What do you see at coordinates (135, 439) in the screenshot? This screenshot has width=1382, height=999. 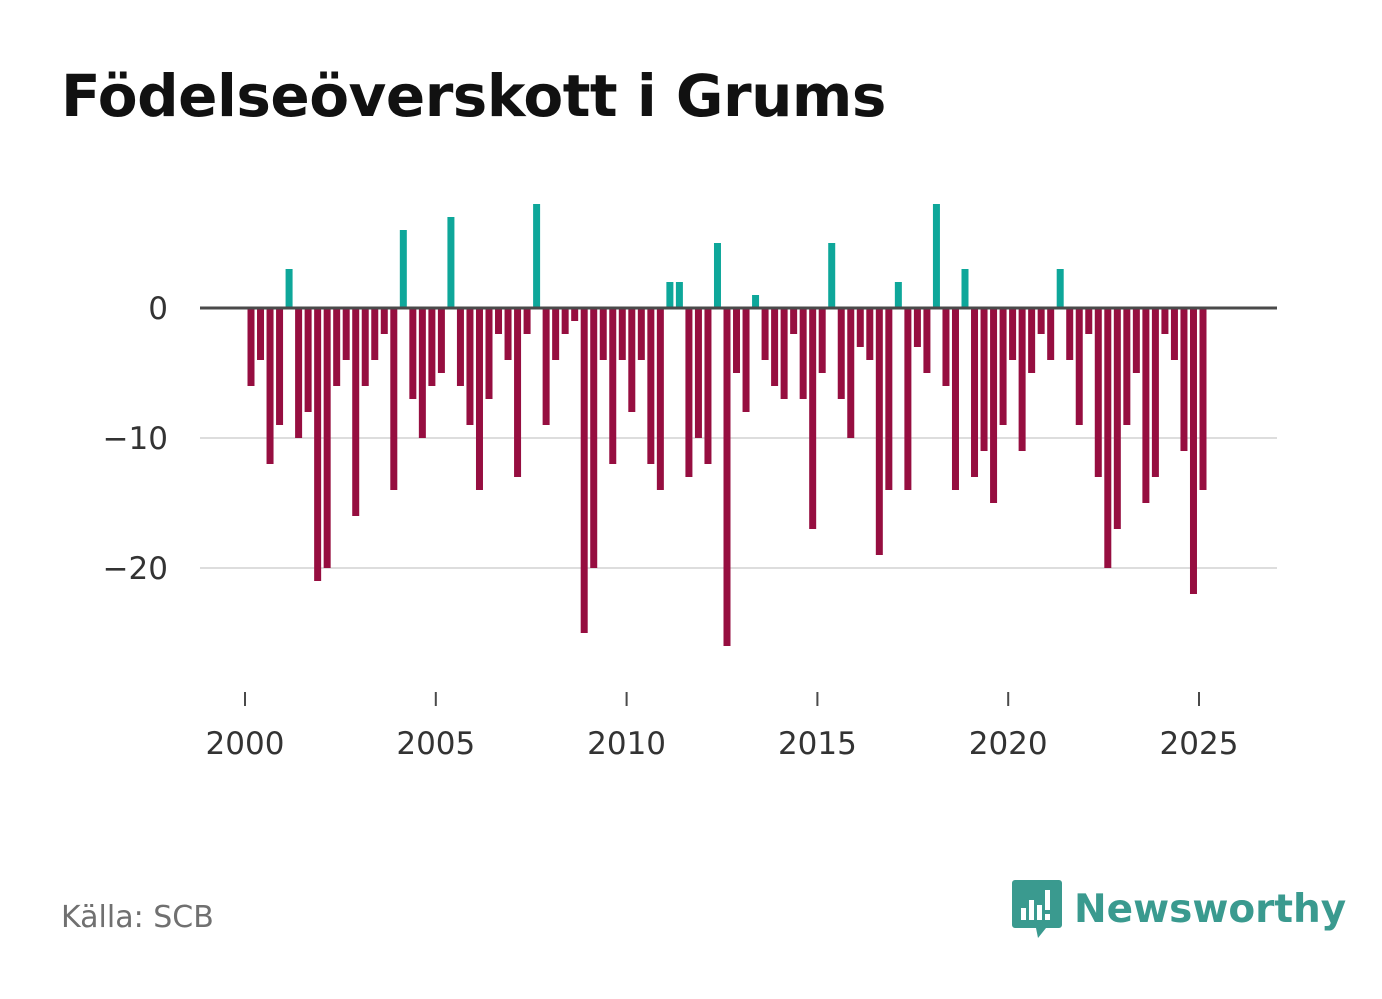 I see `y-tick-label: −10` at bounding box center [135, 439].